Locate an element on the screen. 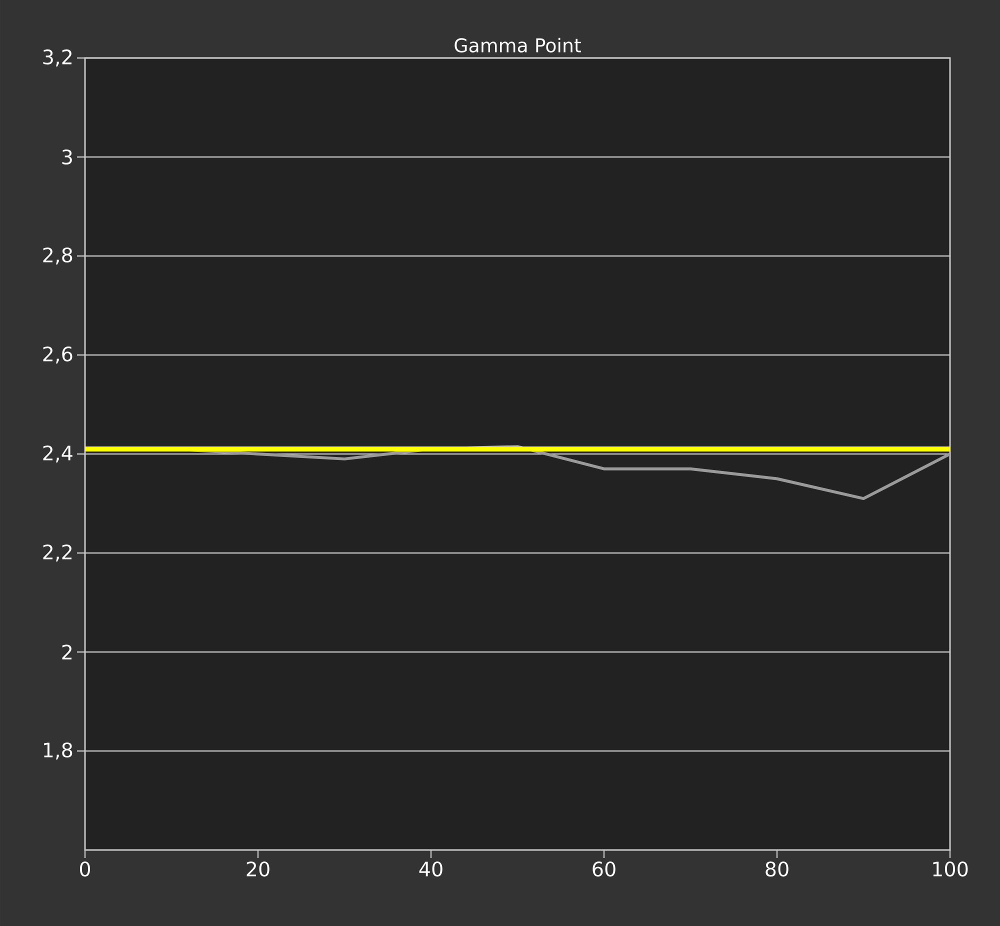  y-tick-label: 1,8 is located at coordinates (58, 751).